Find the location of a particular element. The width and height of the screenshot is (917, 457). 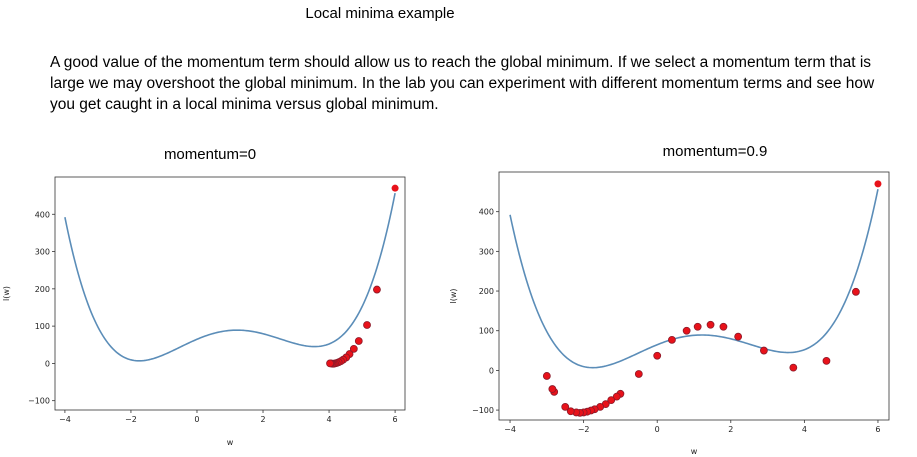

chart-title-momentum-0.9: momentum=0.9 is located at coordinates (715, 151).